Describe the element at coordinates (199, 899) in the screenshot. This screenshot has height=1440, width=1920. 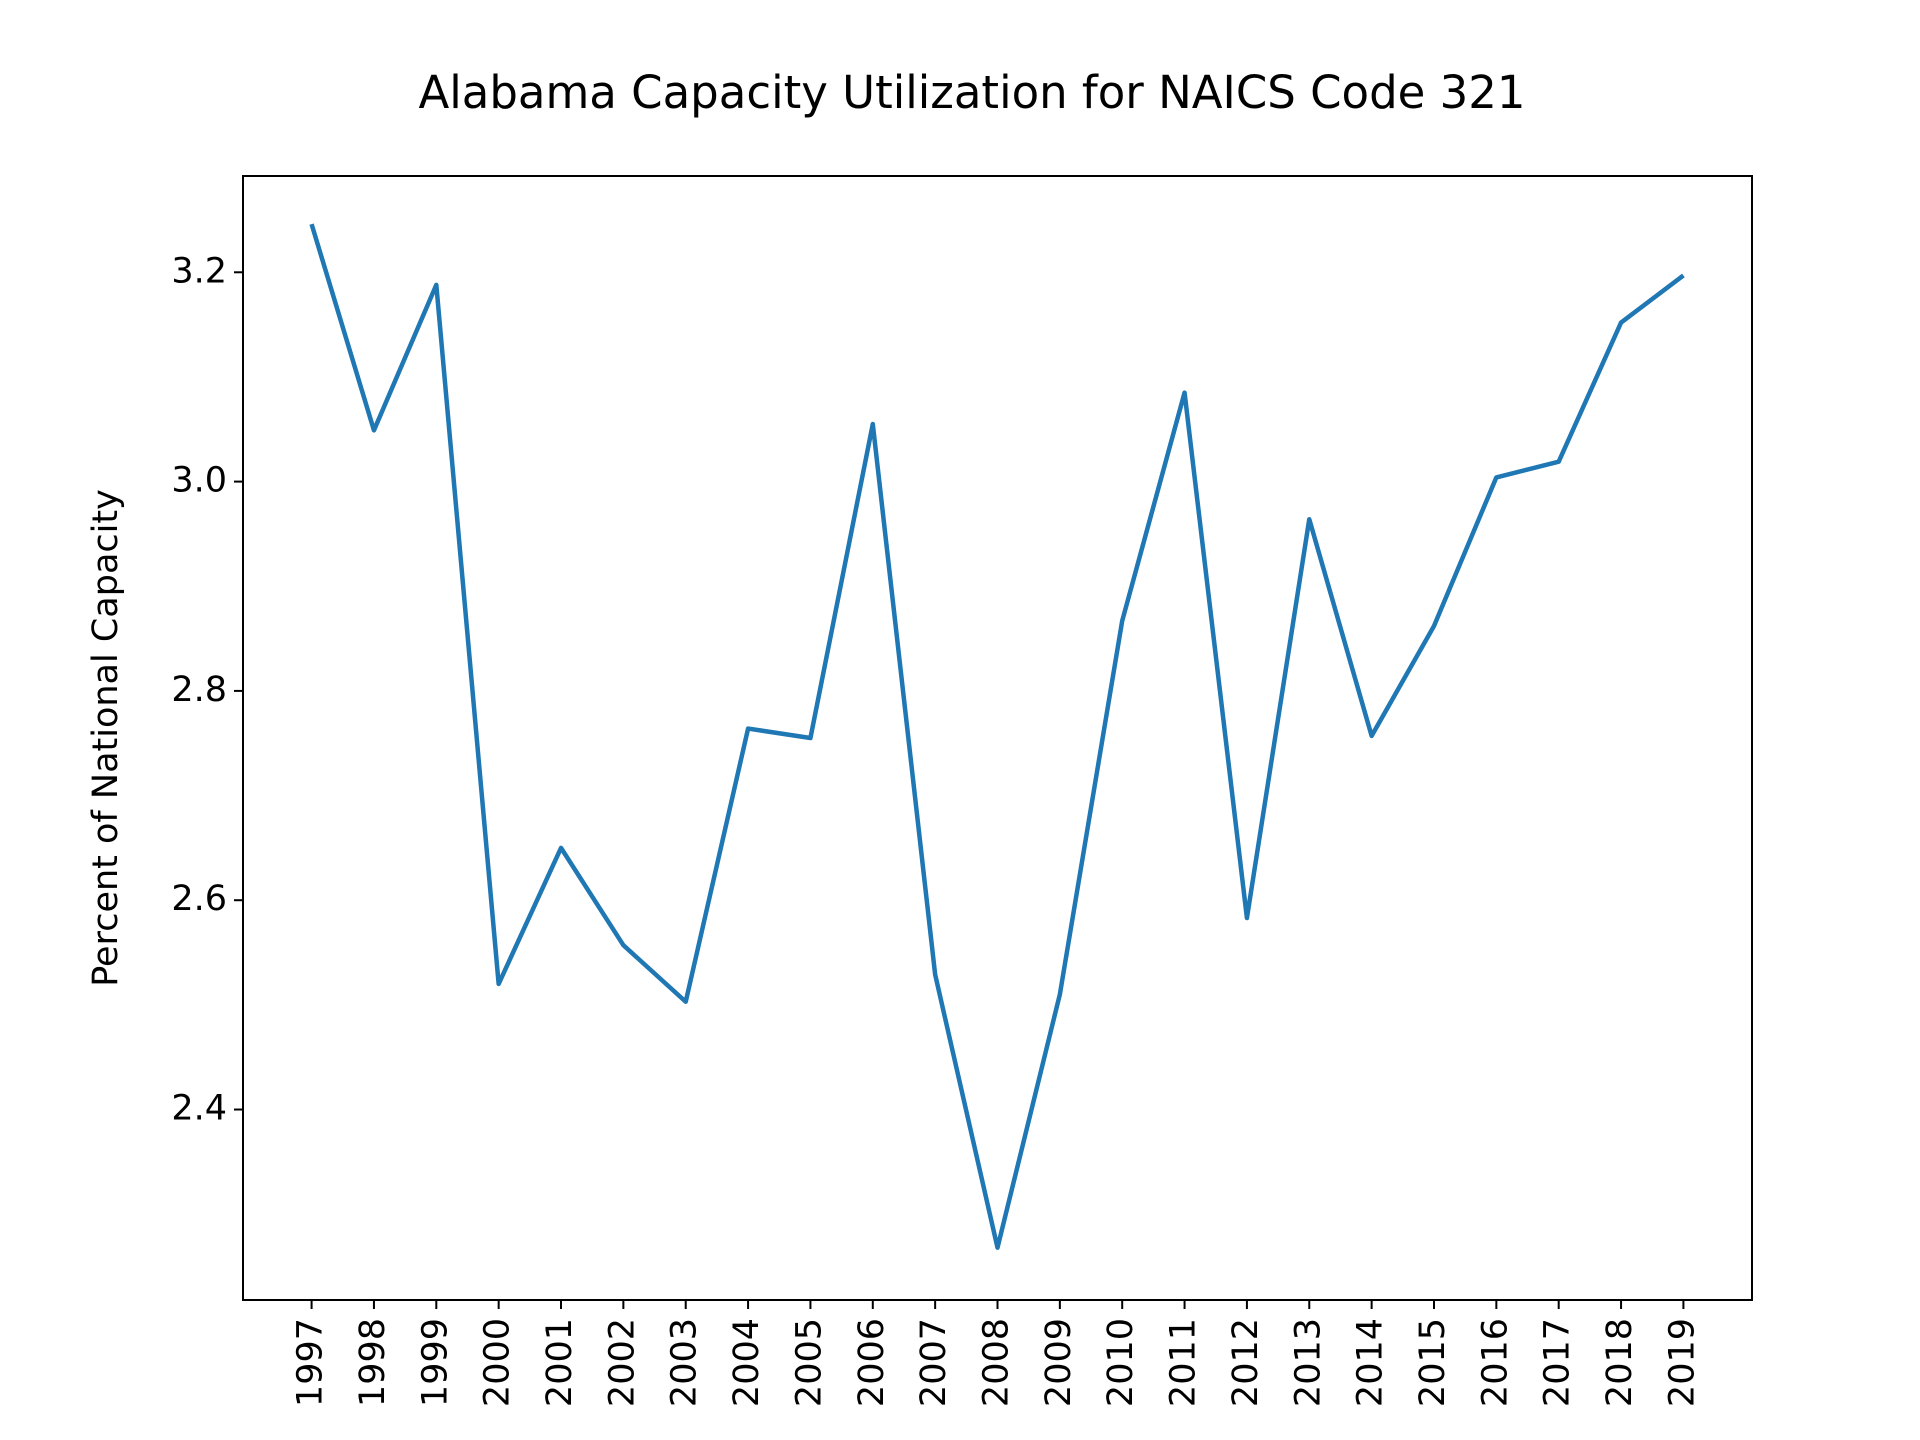
I see `y-tick-label: 2.6` at that location.